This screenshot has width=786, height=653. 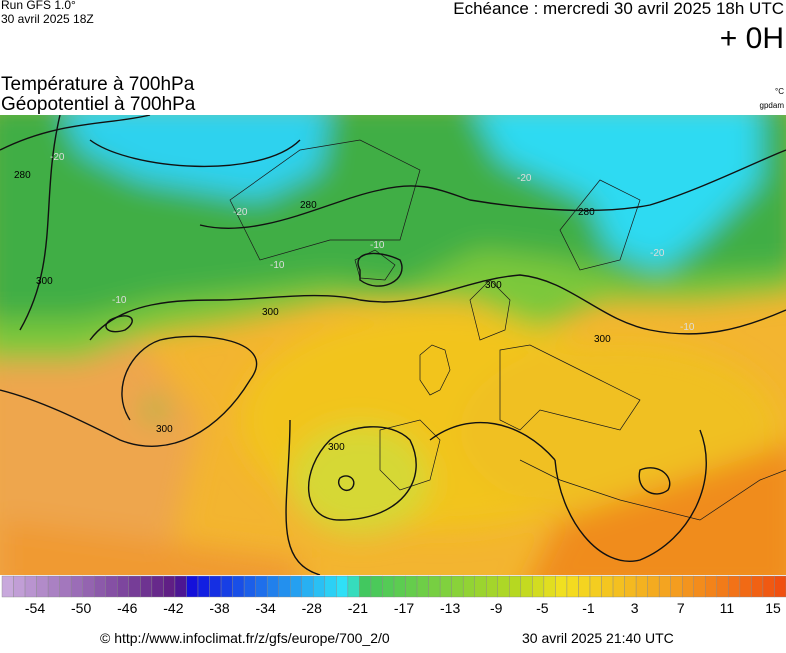 I want to click on colorbar-label: 3, so click(x=635, y=608).